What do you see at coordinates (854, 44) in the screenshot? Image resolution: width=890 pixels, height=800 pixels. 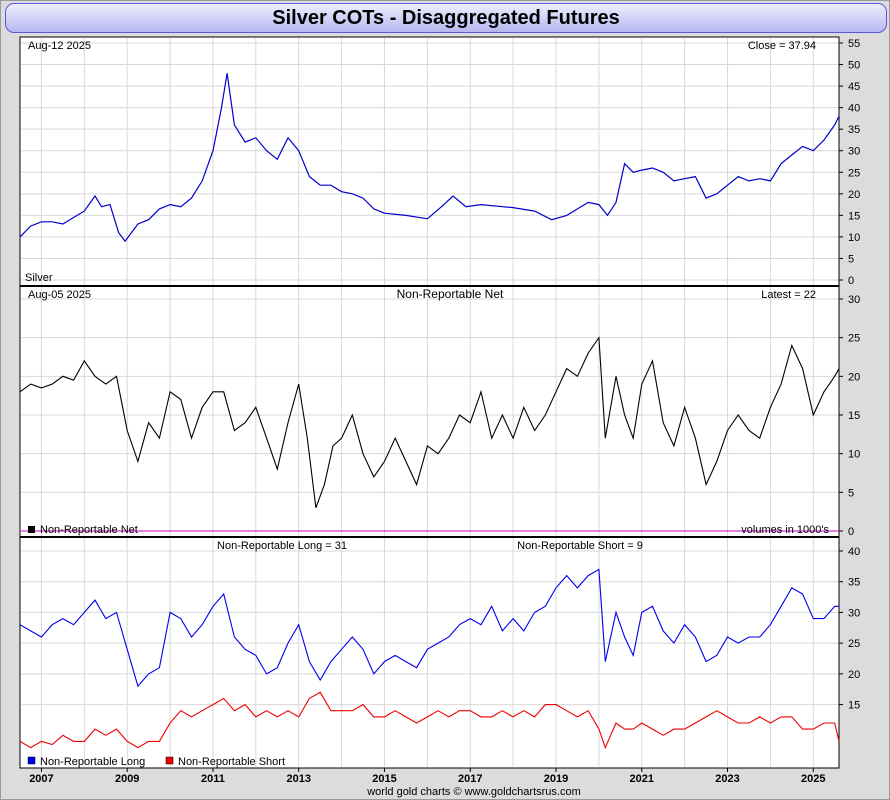 I see `y-tick-label: 55` at bounding box center [854, 44].